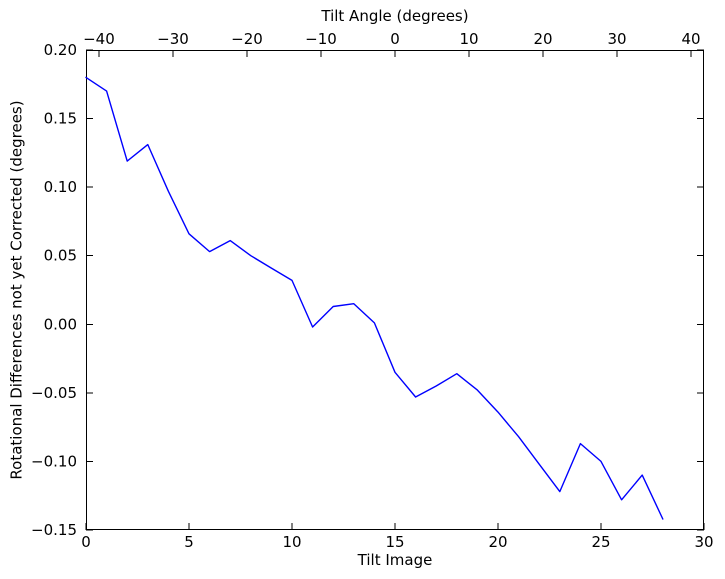 The height and width of the screenshot is (579, 725). I want to click on y-tick-label: −0.10, so click(54, 461).